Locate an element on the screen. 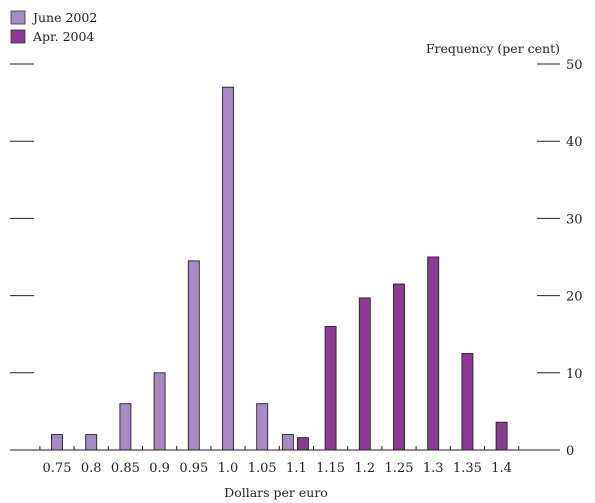 The image size is (595, 503). y-axis-label: Frequency (per cent) is located at coordinates (493, 48).